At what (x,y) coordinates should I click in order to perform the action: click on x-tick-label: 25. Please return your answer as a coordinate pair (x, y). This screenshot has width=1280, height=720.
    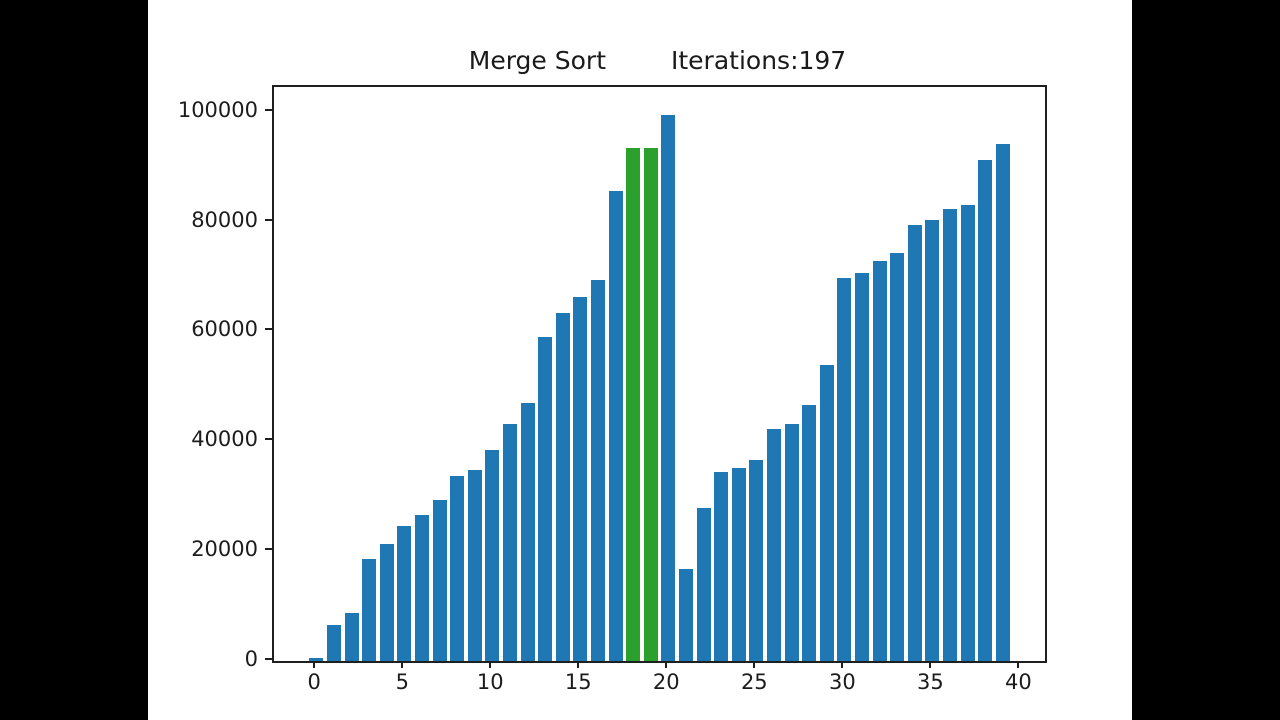
    Looking at the image, I should click on (754, 682).